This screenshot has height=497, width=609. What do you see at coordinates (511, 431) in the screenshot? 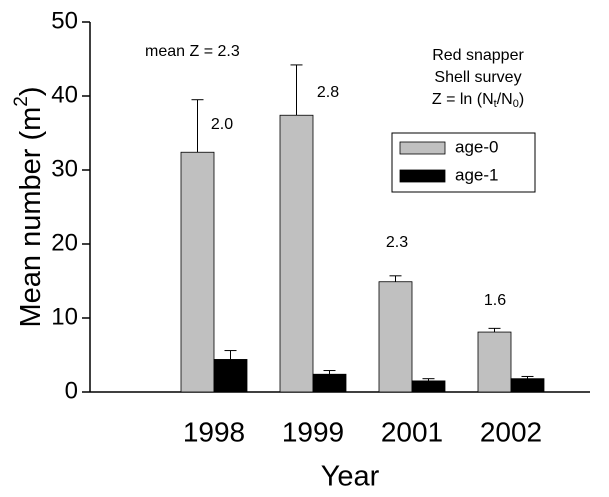
I see `x-tick-label: 2002` at bounding box center [511, 431].